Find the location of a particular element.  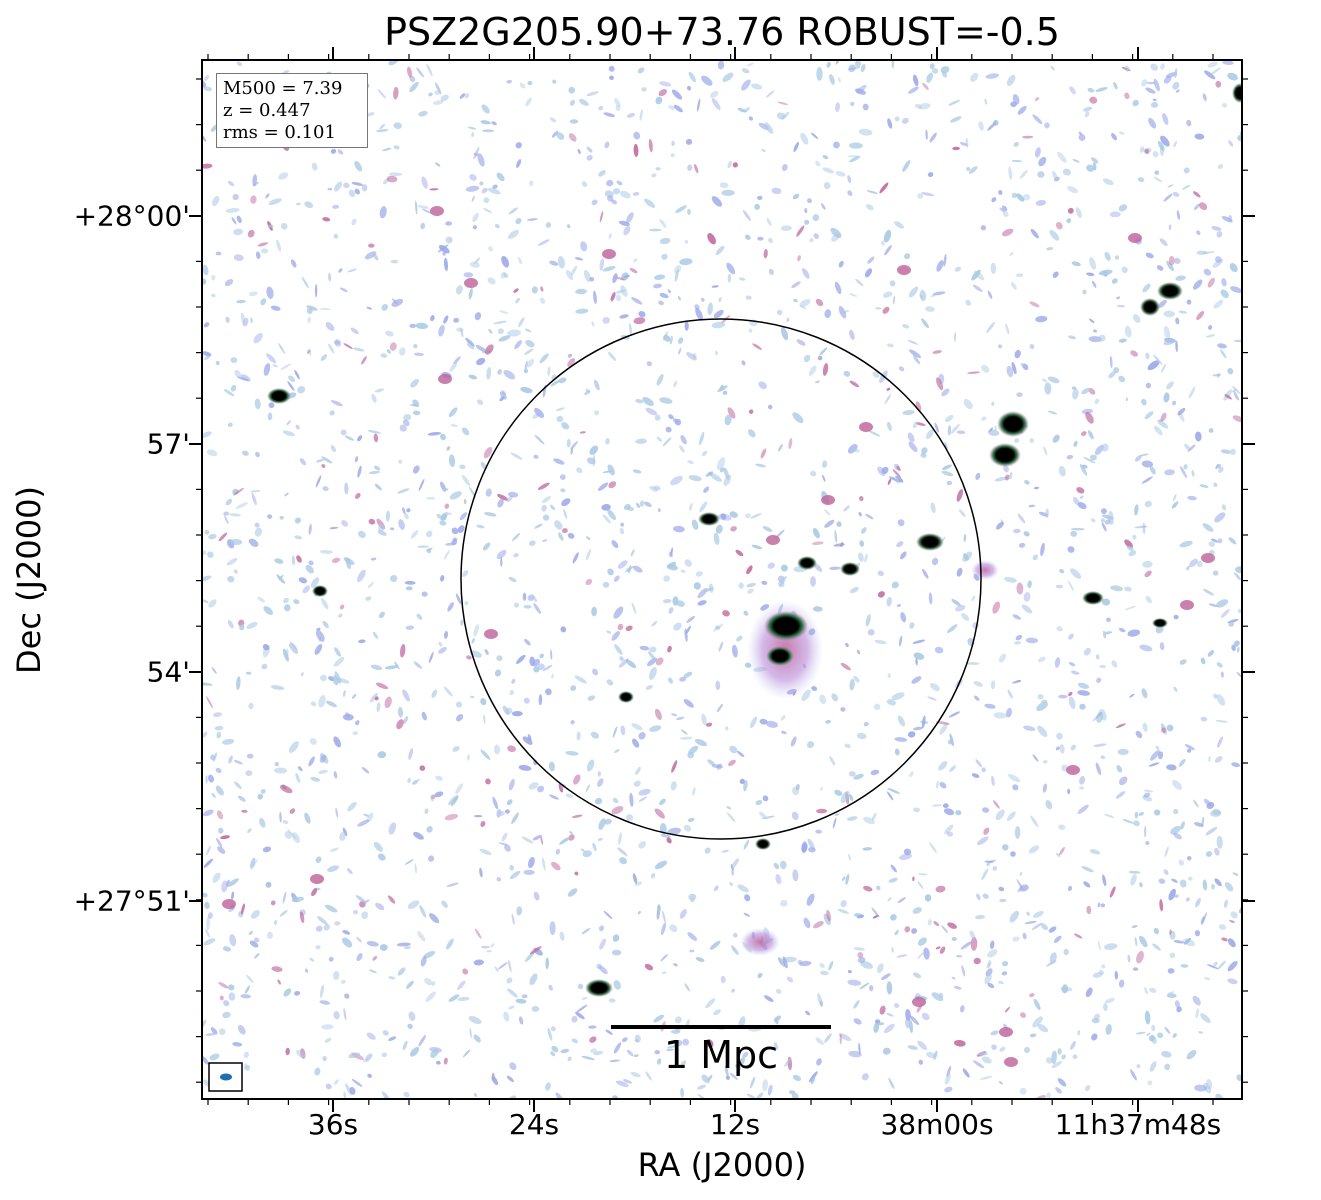

cluster-info-box: M500 = 7.39 z = 0.447 rms = 0.101 is located at coordinates (292, 110).